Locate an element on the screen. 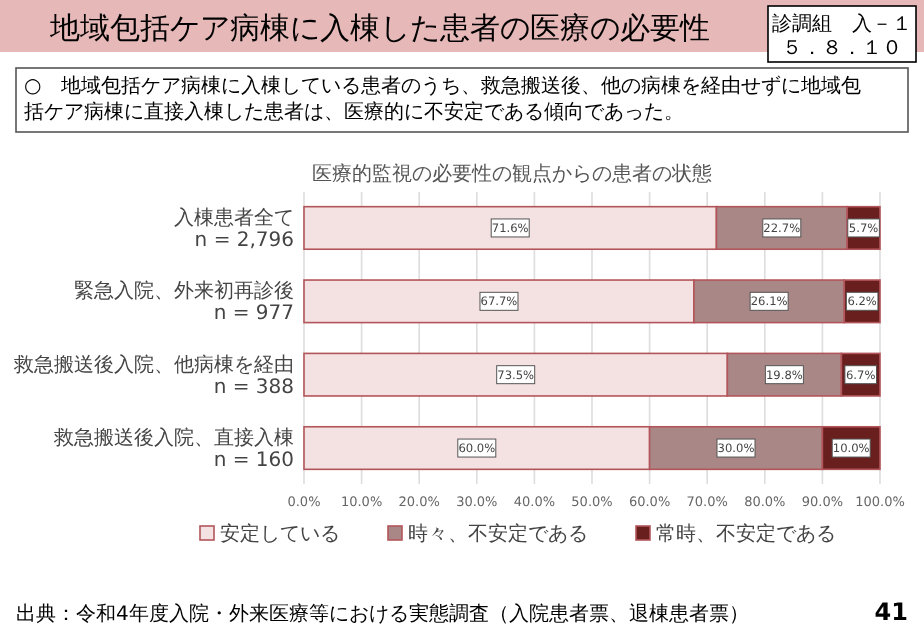 This screenshot has width=924, height=640. legend-label: 時々、不安定である is located at coordinates (498, 534).